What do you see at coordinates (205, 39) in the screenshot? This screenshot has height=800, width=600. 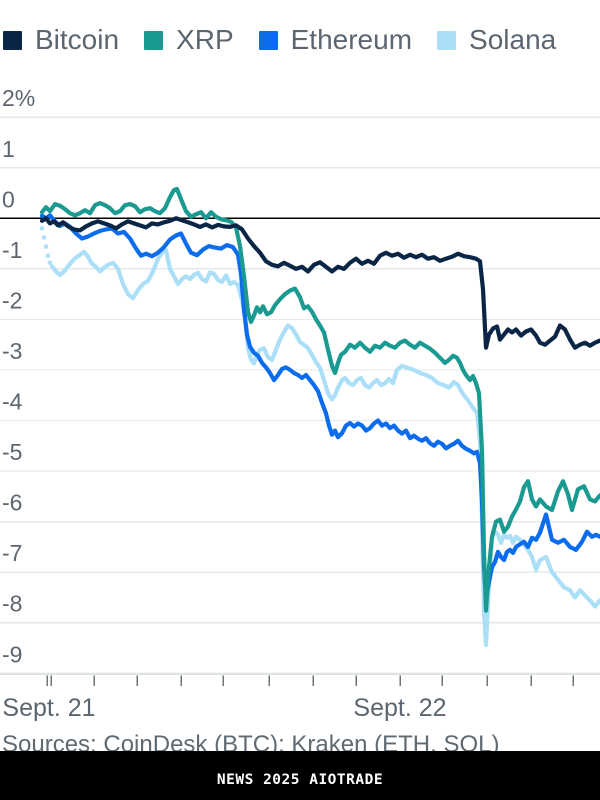 I see `legend-label-xrp: XRP` at bounding box center [205, 39].